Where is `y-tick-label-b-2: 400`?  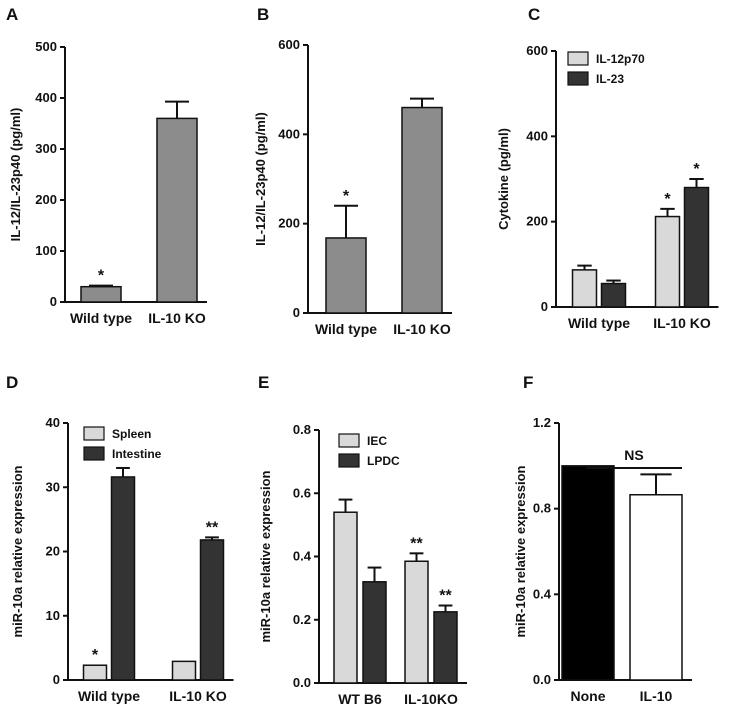
y-tick-label-b-2: 400 is located at coordinates (289, 133).